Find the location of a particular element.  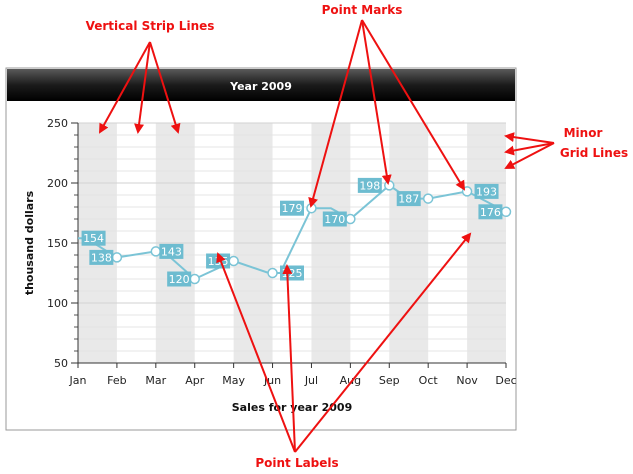

y-tick-label: 50 is located at coordinates (61, 363).